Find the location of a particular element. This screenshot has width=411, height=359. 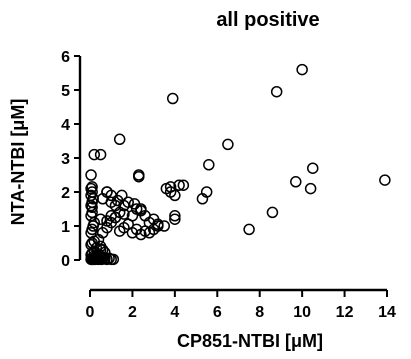

y-tick-label: 0 is located at coordinates (65, 261).